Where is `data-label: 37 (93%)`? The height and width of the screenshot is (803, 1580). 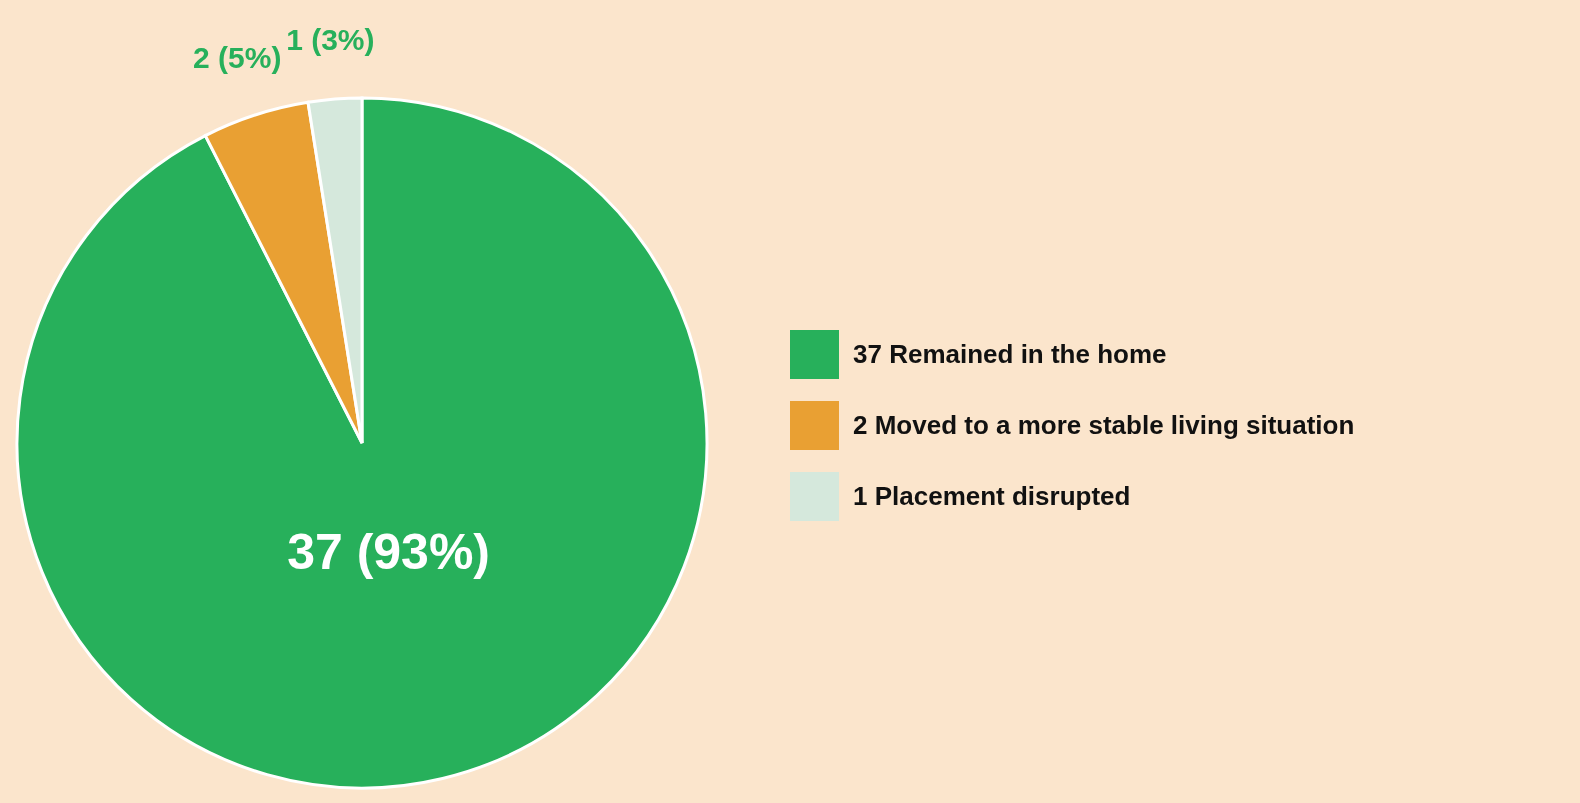
data-label: 37 (93%) is located at coordinates (389, 551).